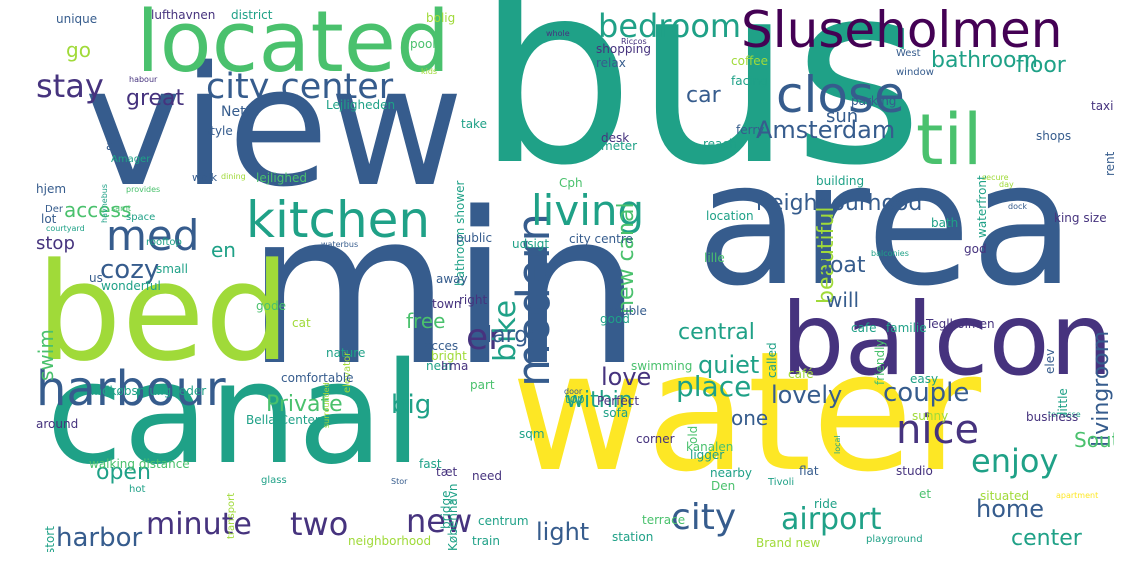 This screenshot has height=578, width=1127. I want to click on word-taxi: taxi, so click(1102, 106).